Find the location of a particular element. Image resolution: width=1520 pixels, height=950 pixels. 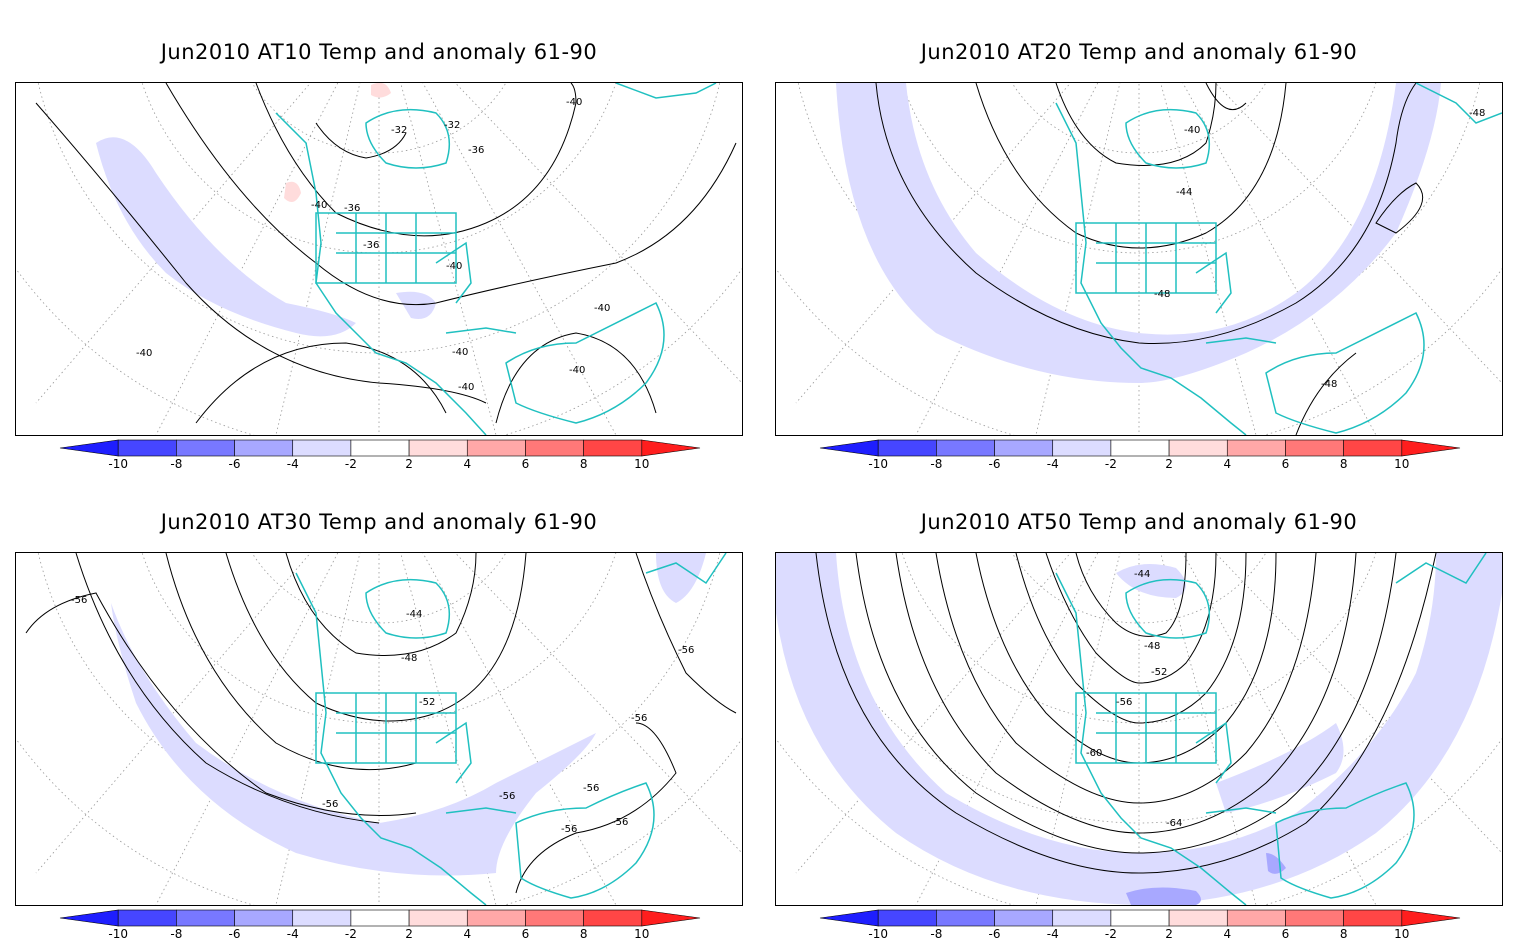

contour-label: -64 is located at coordinates (1174, 823).